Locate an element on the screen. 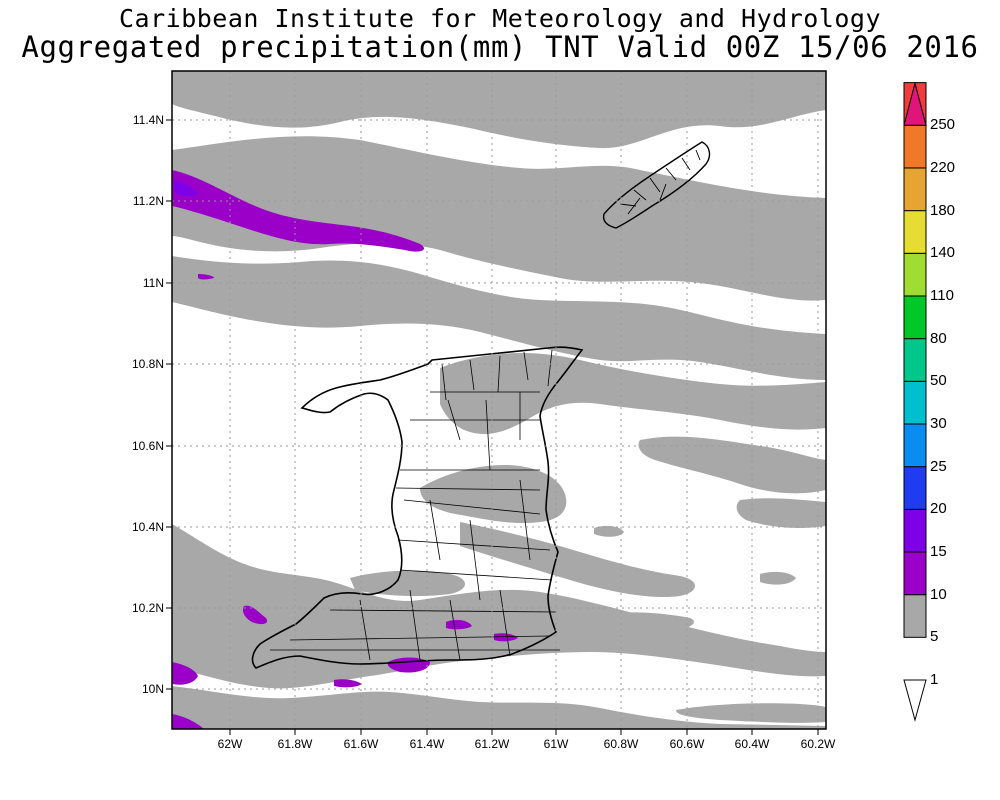 The width and height of the screenshot is (1000, 800). precip-heavier-area is located at coordinates (186, 188).